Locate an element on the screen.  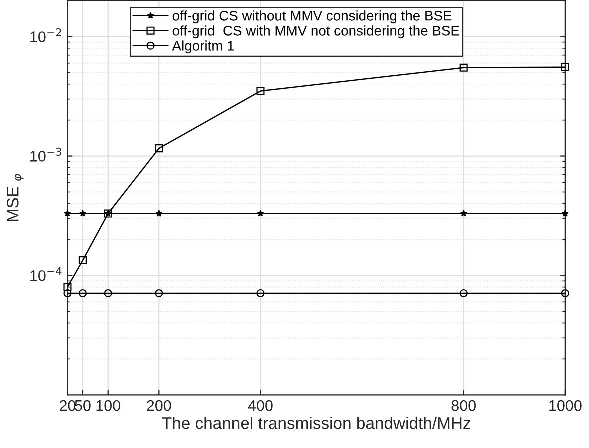
legend-label: Algoritm 1 is located at coordinates (203, 47).